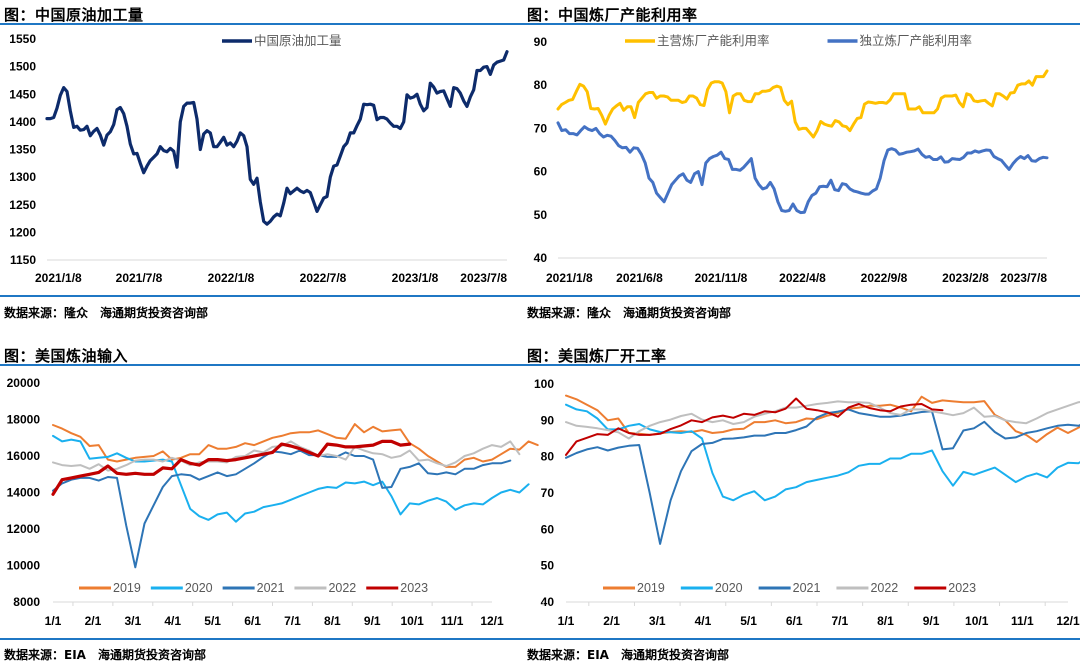  Describe the element at coordinates (597, 356) in the screenshot. I see `chart-title: 图：美国炼厂开工率` at that location.